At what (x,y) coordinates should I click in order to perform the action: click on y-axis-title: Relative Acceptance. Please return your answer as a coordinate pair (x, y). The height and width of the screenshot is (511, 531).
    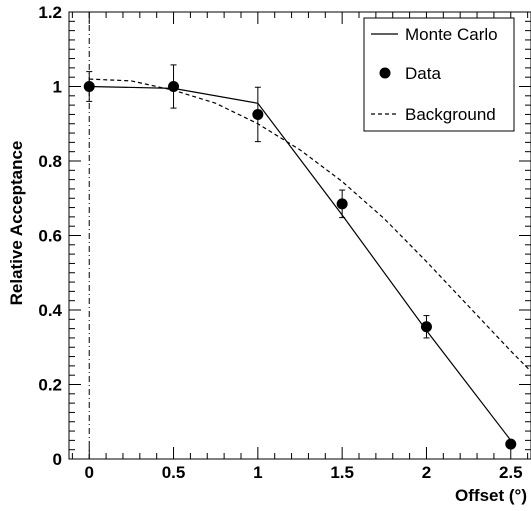
    Looking at the image, I should click on (16, 223).